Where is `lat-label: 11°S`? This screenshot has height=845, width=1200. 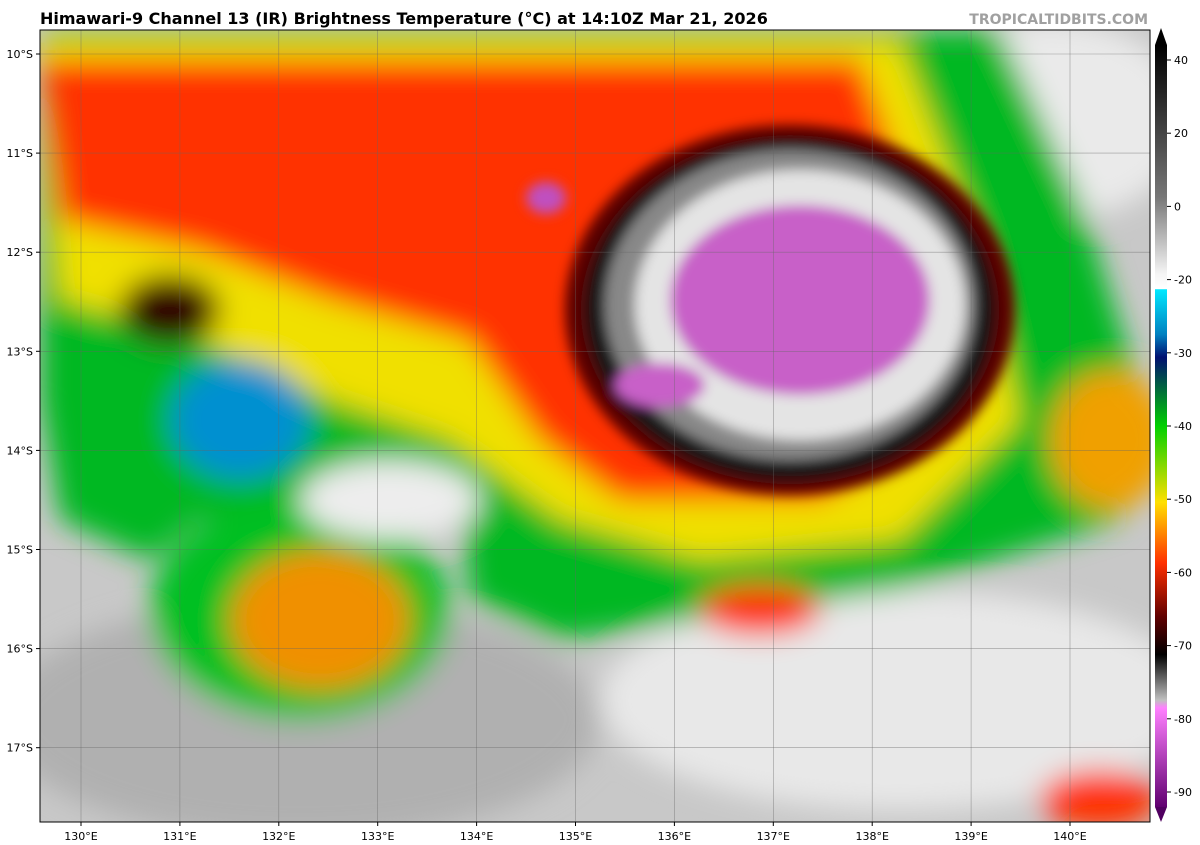 lat-label: 11°S is located at coordinates (20, 153).